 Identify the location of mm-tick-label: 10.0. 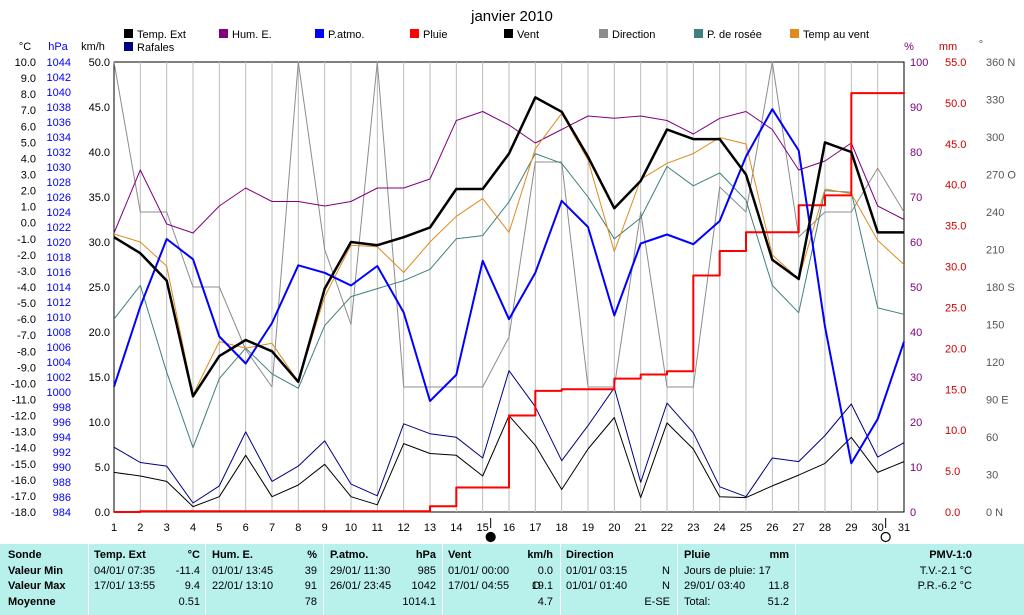
(955, 431).